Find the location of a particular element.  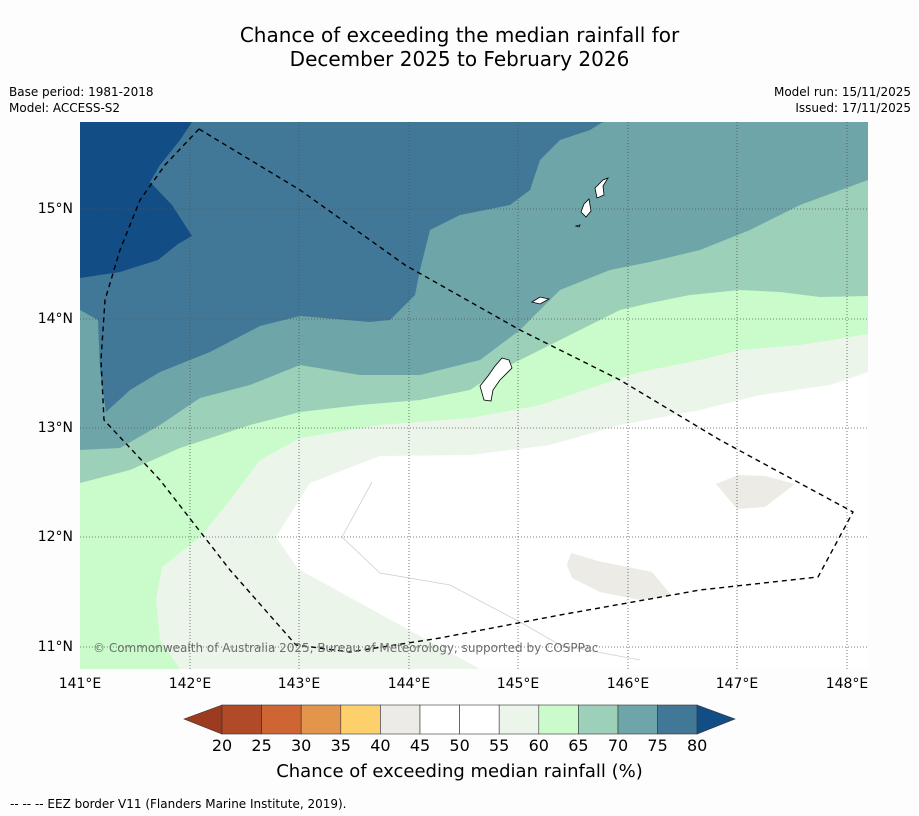

base-period: Base period: 1981-2018 is located at coordinates (81, 92).